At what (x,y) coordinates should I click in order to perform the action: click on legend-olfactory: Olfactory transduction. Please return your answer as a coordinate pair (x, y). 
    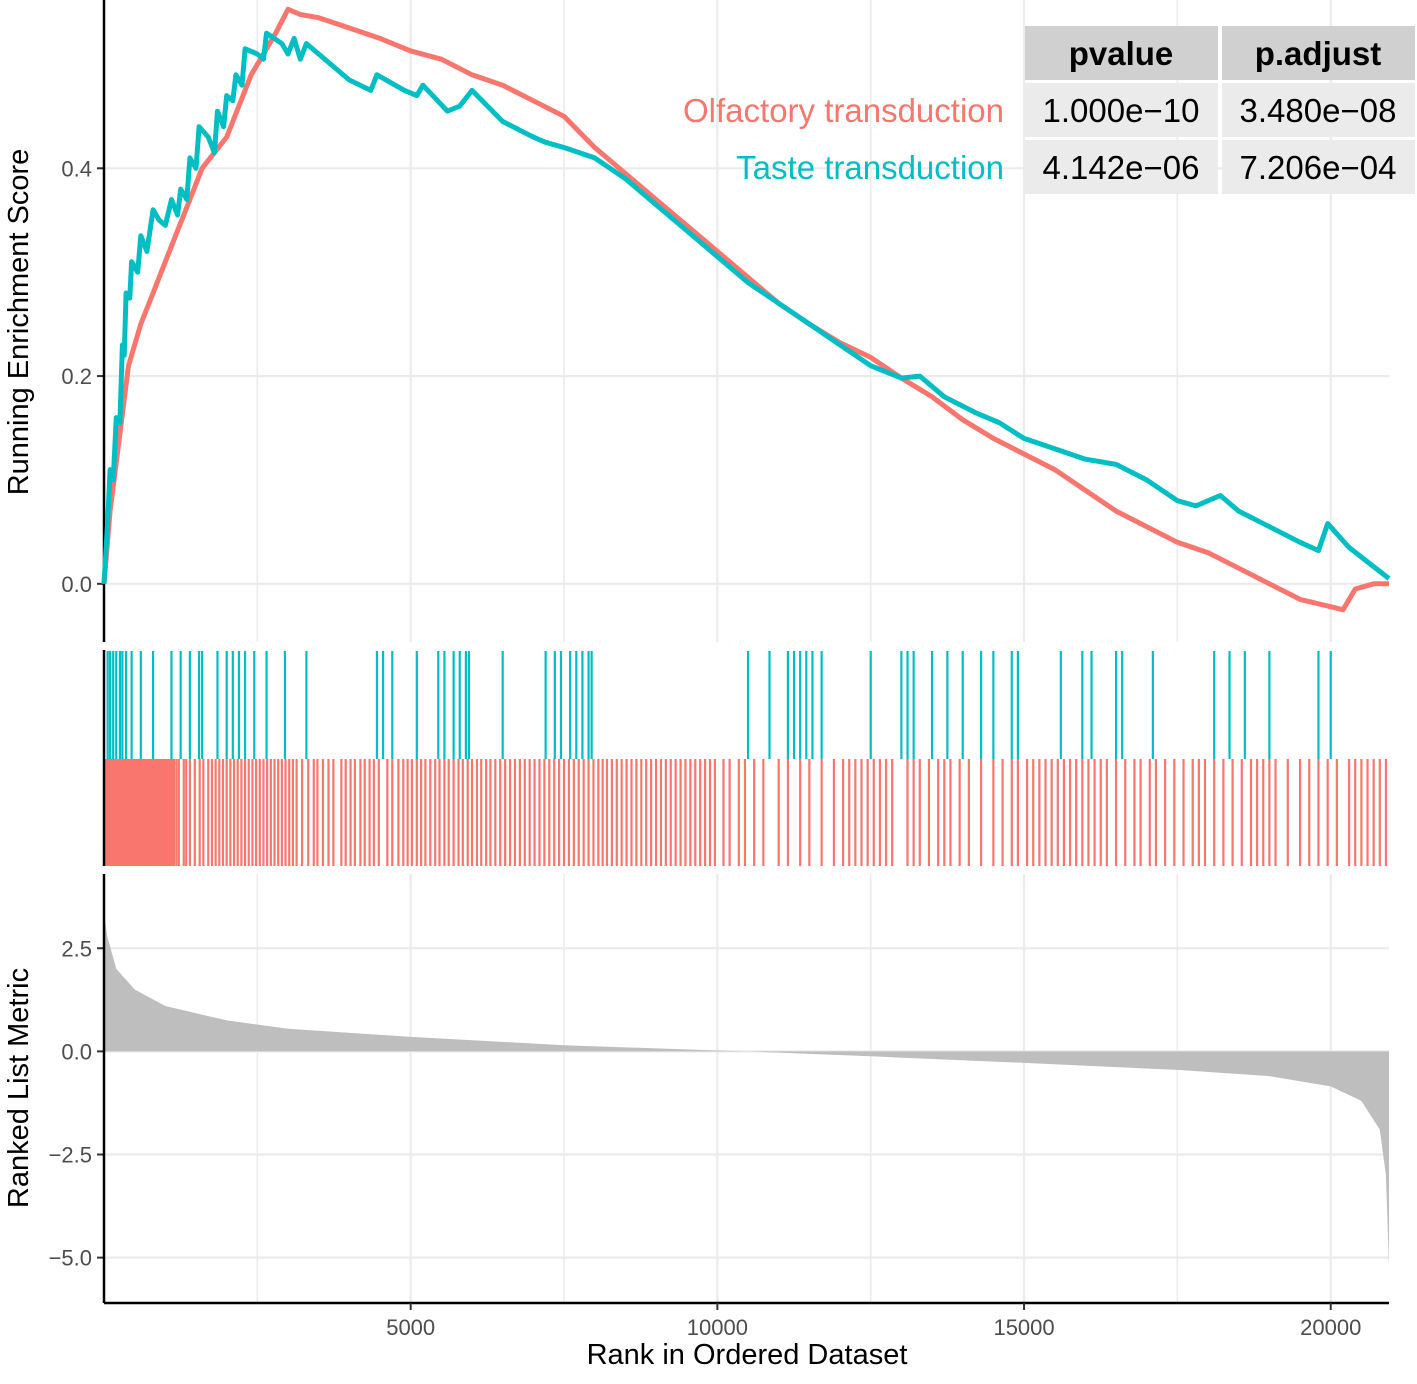
    Looking at the image, I should click on (843, 110).